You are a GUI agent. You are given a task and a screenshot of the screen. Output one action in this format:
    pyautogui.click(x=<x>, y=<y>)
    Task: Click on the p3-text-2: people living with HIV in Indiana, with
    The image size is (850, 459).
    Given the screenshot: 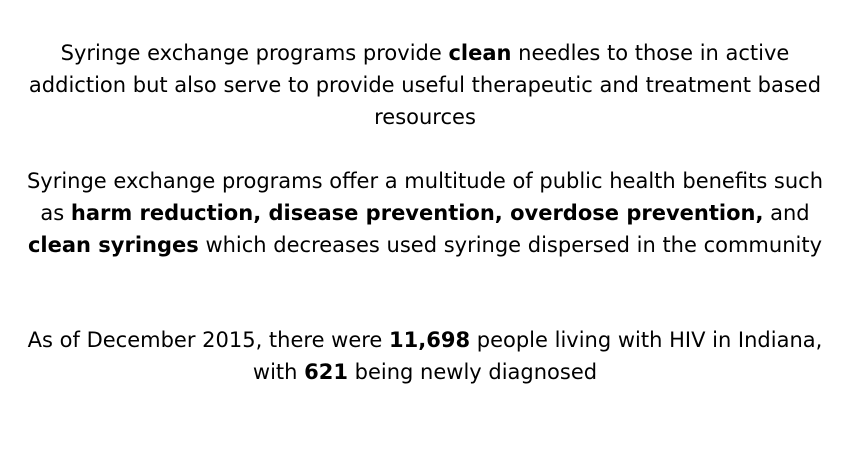 What is the action you would take?
    pyautogui.click(x=537, y=356)
    